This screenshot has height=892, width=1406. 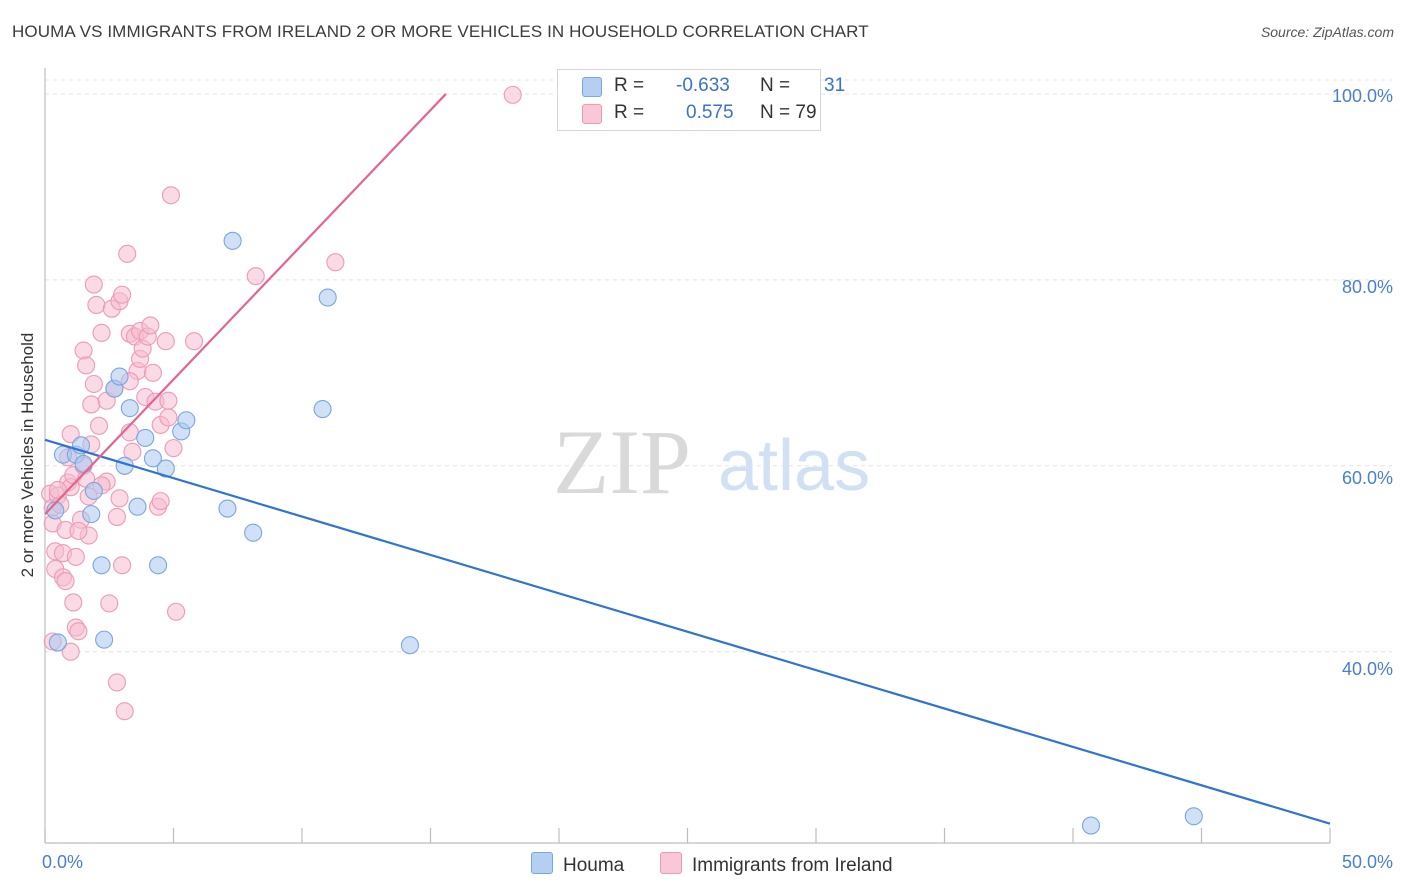 I want to click on watermark-zip: ZIP, so click(x=622, y=462).